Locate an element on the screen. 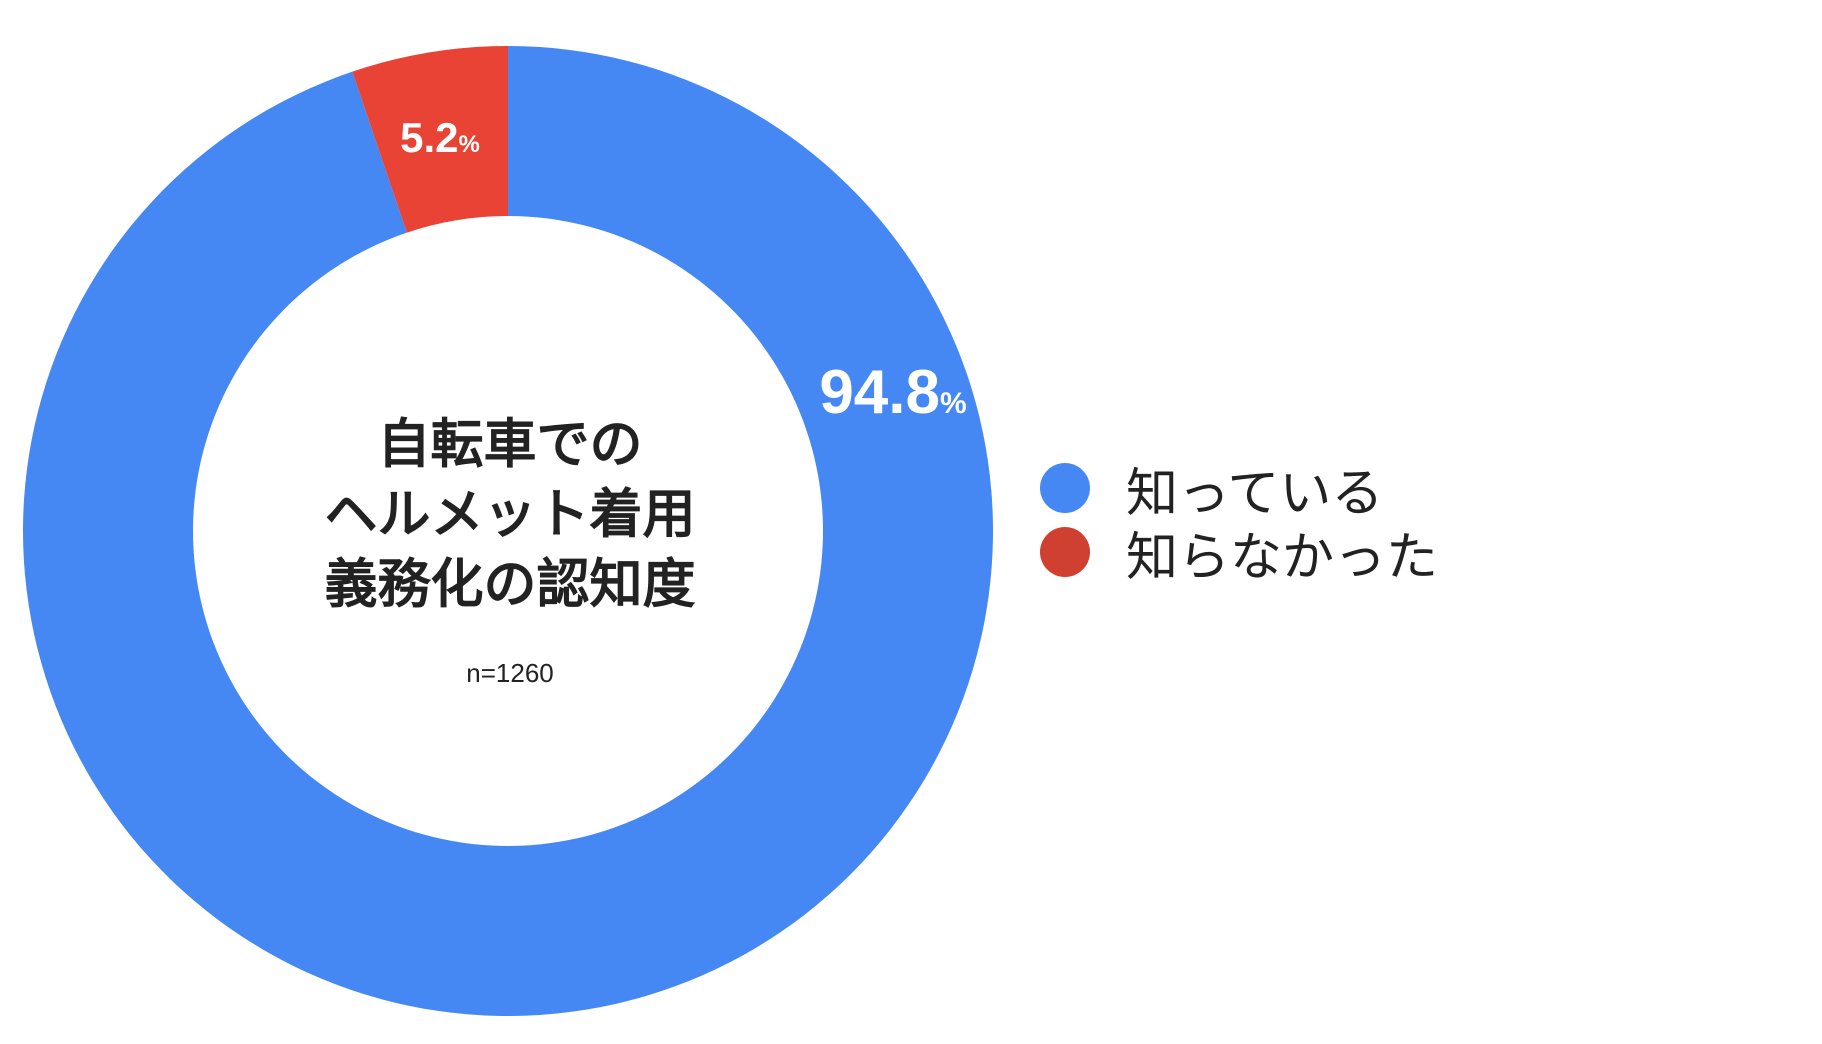 The width and height of the screenshot is (1822, 1044). legend: 知っている 知らなかった is located at coordinates (1239, 522).